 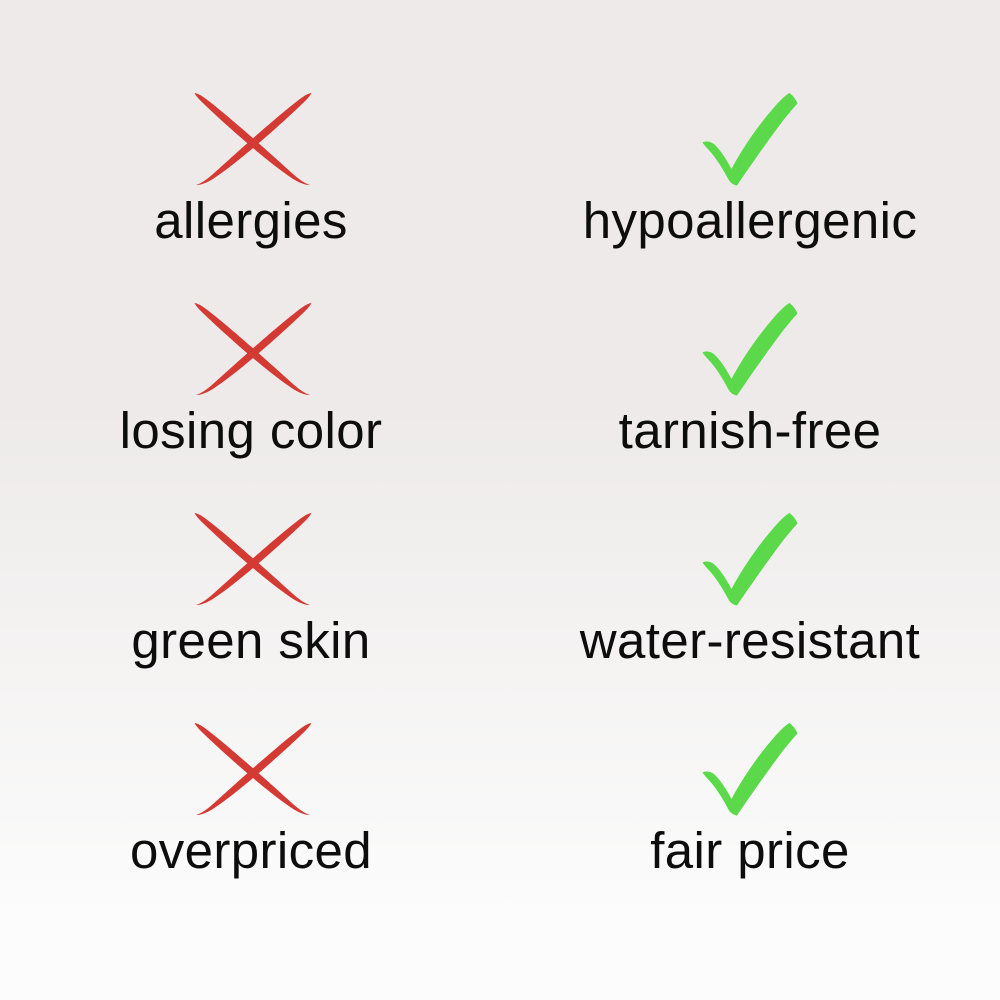 What do you see at coordinates (750, 640) in the screenshot?
I see `comparison-label-positive: water-resistant` at bounding box center [750, 640].